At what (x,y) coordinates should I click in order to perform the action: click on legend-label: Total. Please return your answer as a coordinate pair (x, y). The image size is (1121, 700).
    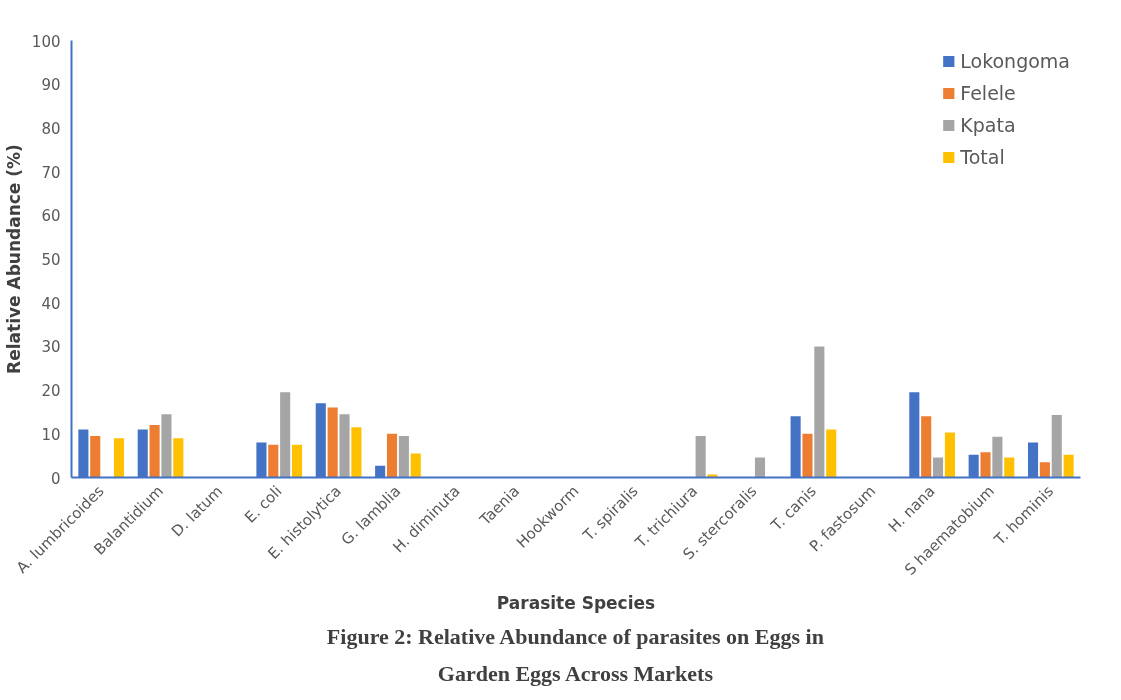
    Looking at the image, I should click on (982, 157).